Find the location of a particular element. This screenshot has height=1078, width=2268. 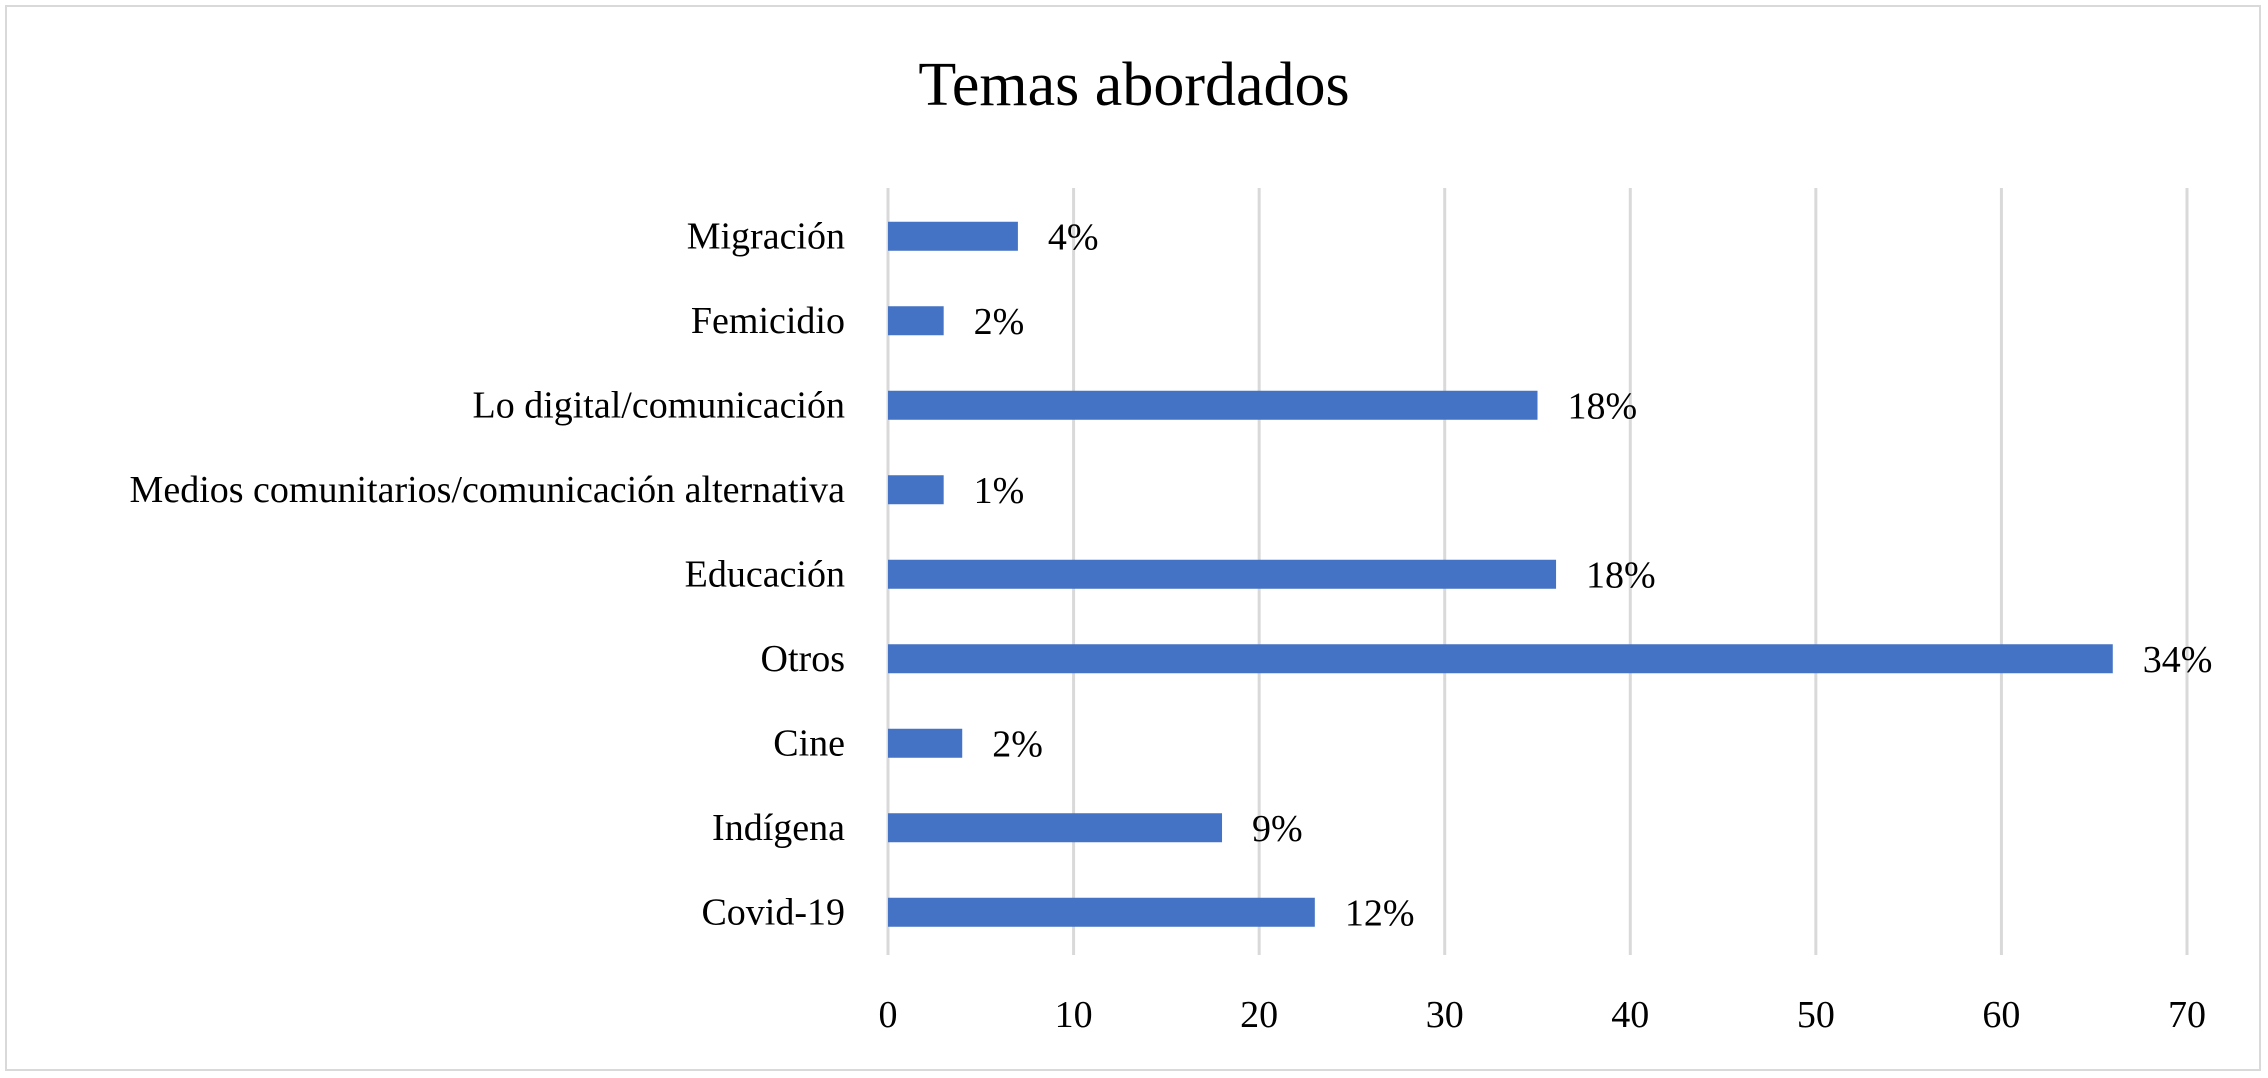

category-label: Covid-19 is located at coordinates (773, 912).